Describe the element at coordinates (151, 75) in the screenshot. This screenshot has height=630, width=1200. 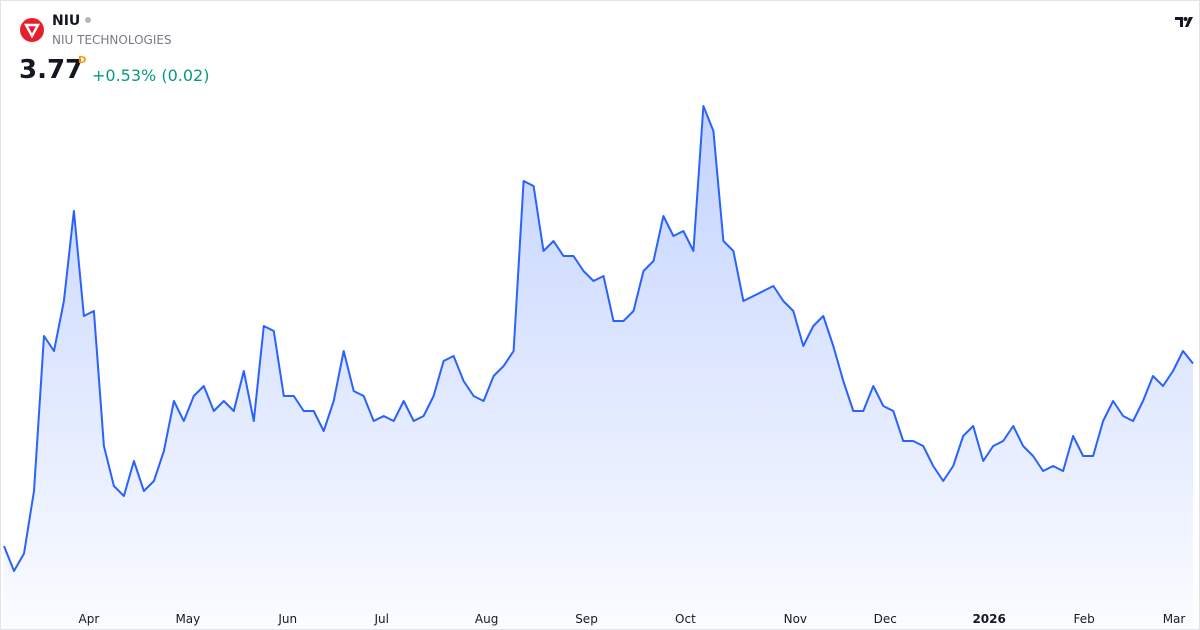
I see `change: +0.53% (0.02)` at that location.